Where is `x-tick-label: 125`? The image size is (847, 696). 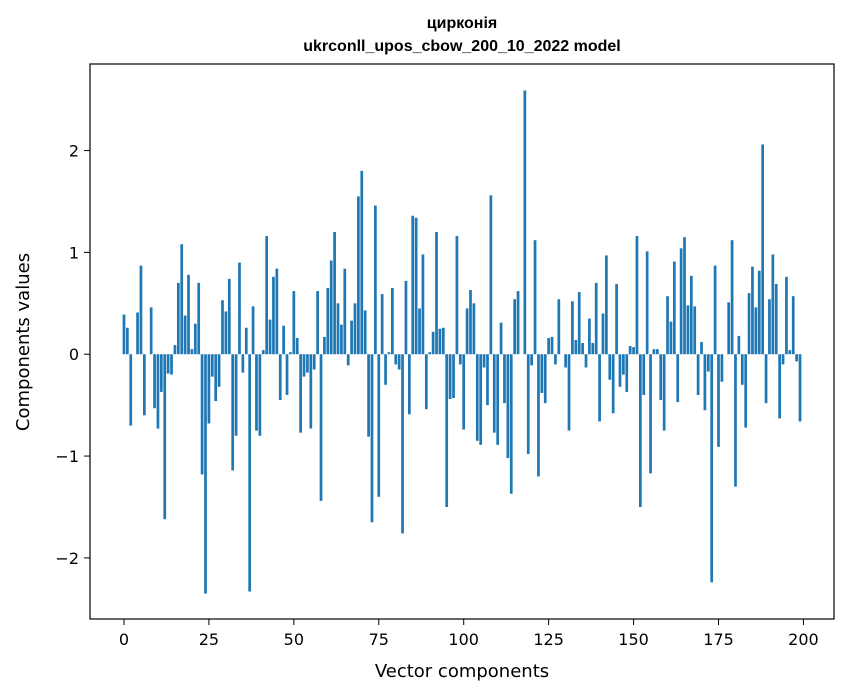
x-tick-label: 125 is located at coordinates (548, 639).